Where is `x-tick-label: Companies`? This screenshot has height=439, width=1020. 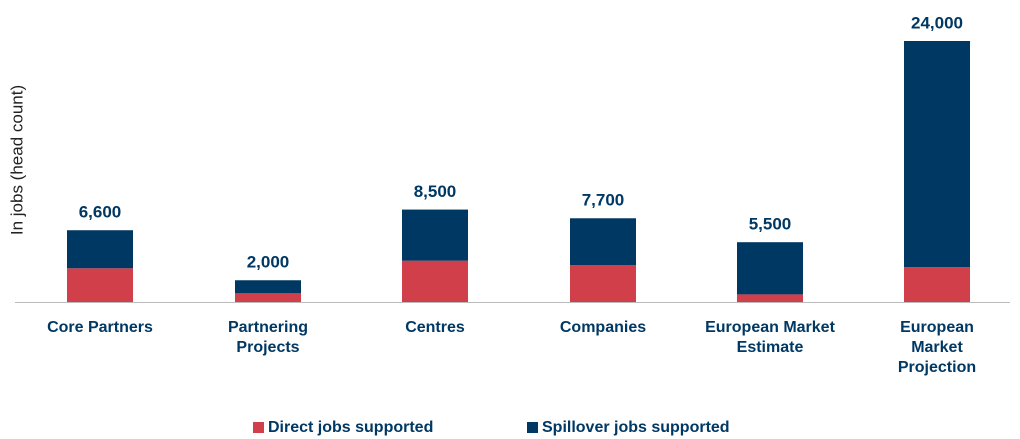 x-tick-label: Companies is located at coordinates (603, 327).